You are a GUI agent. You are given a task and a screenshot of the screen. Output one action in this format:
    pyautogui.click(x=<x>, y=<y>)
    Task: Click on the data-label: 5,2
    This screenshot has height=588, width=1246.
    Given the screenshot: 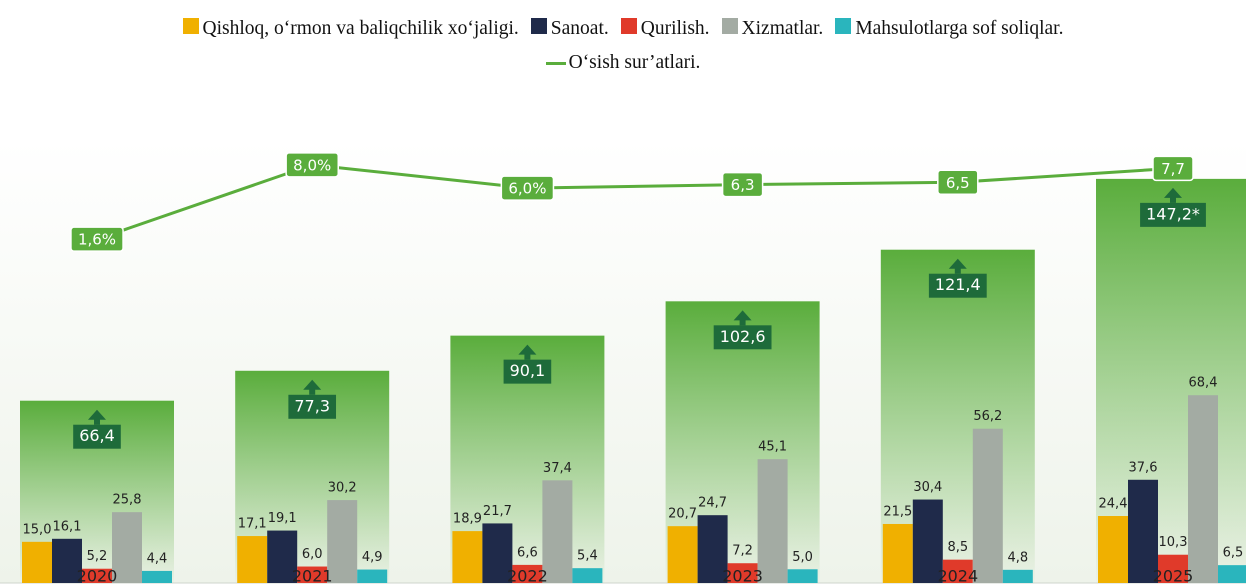 What is the action you would take?
    pyautogui.click(x=97, y=556)
    